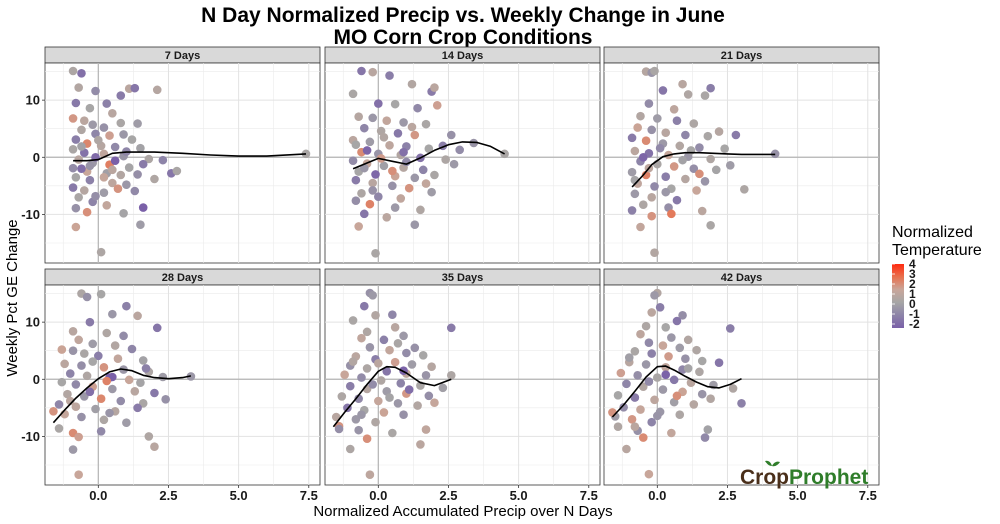 Image resolution: width=1000 pixels, height=524 pixels. I want to click on legend-label: -1, so click(914, 314).